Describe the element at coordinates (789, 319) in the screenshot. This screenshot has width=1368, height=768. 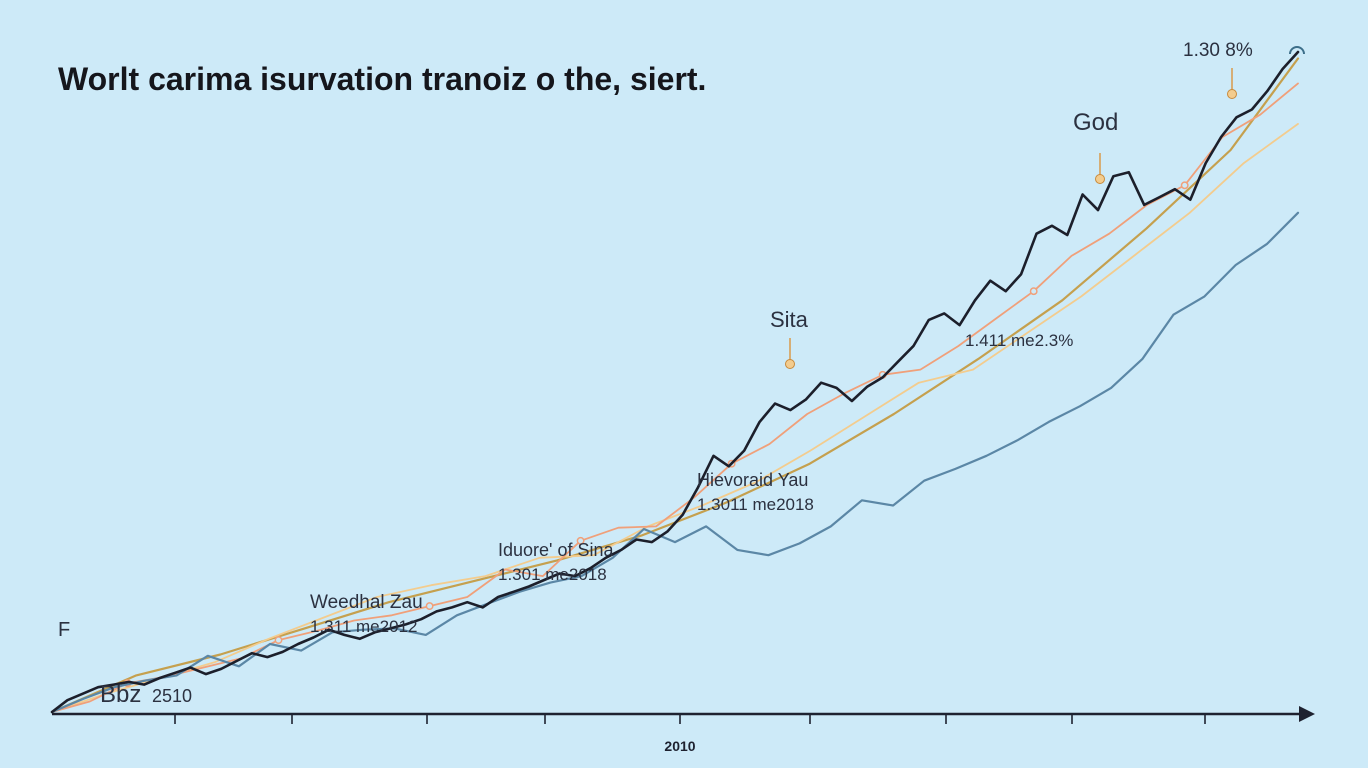
I see `annotation-label: Sita` at that location.